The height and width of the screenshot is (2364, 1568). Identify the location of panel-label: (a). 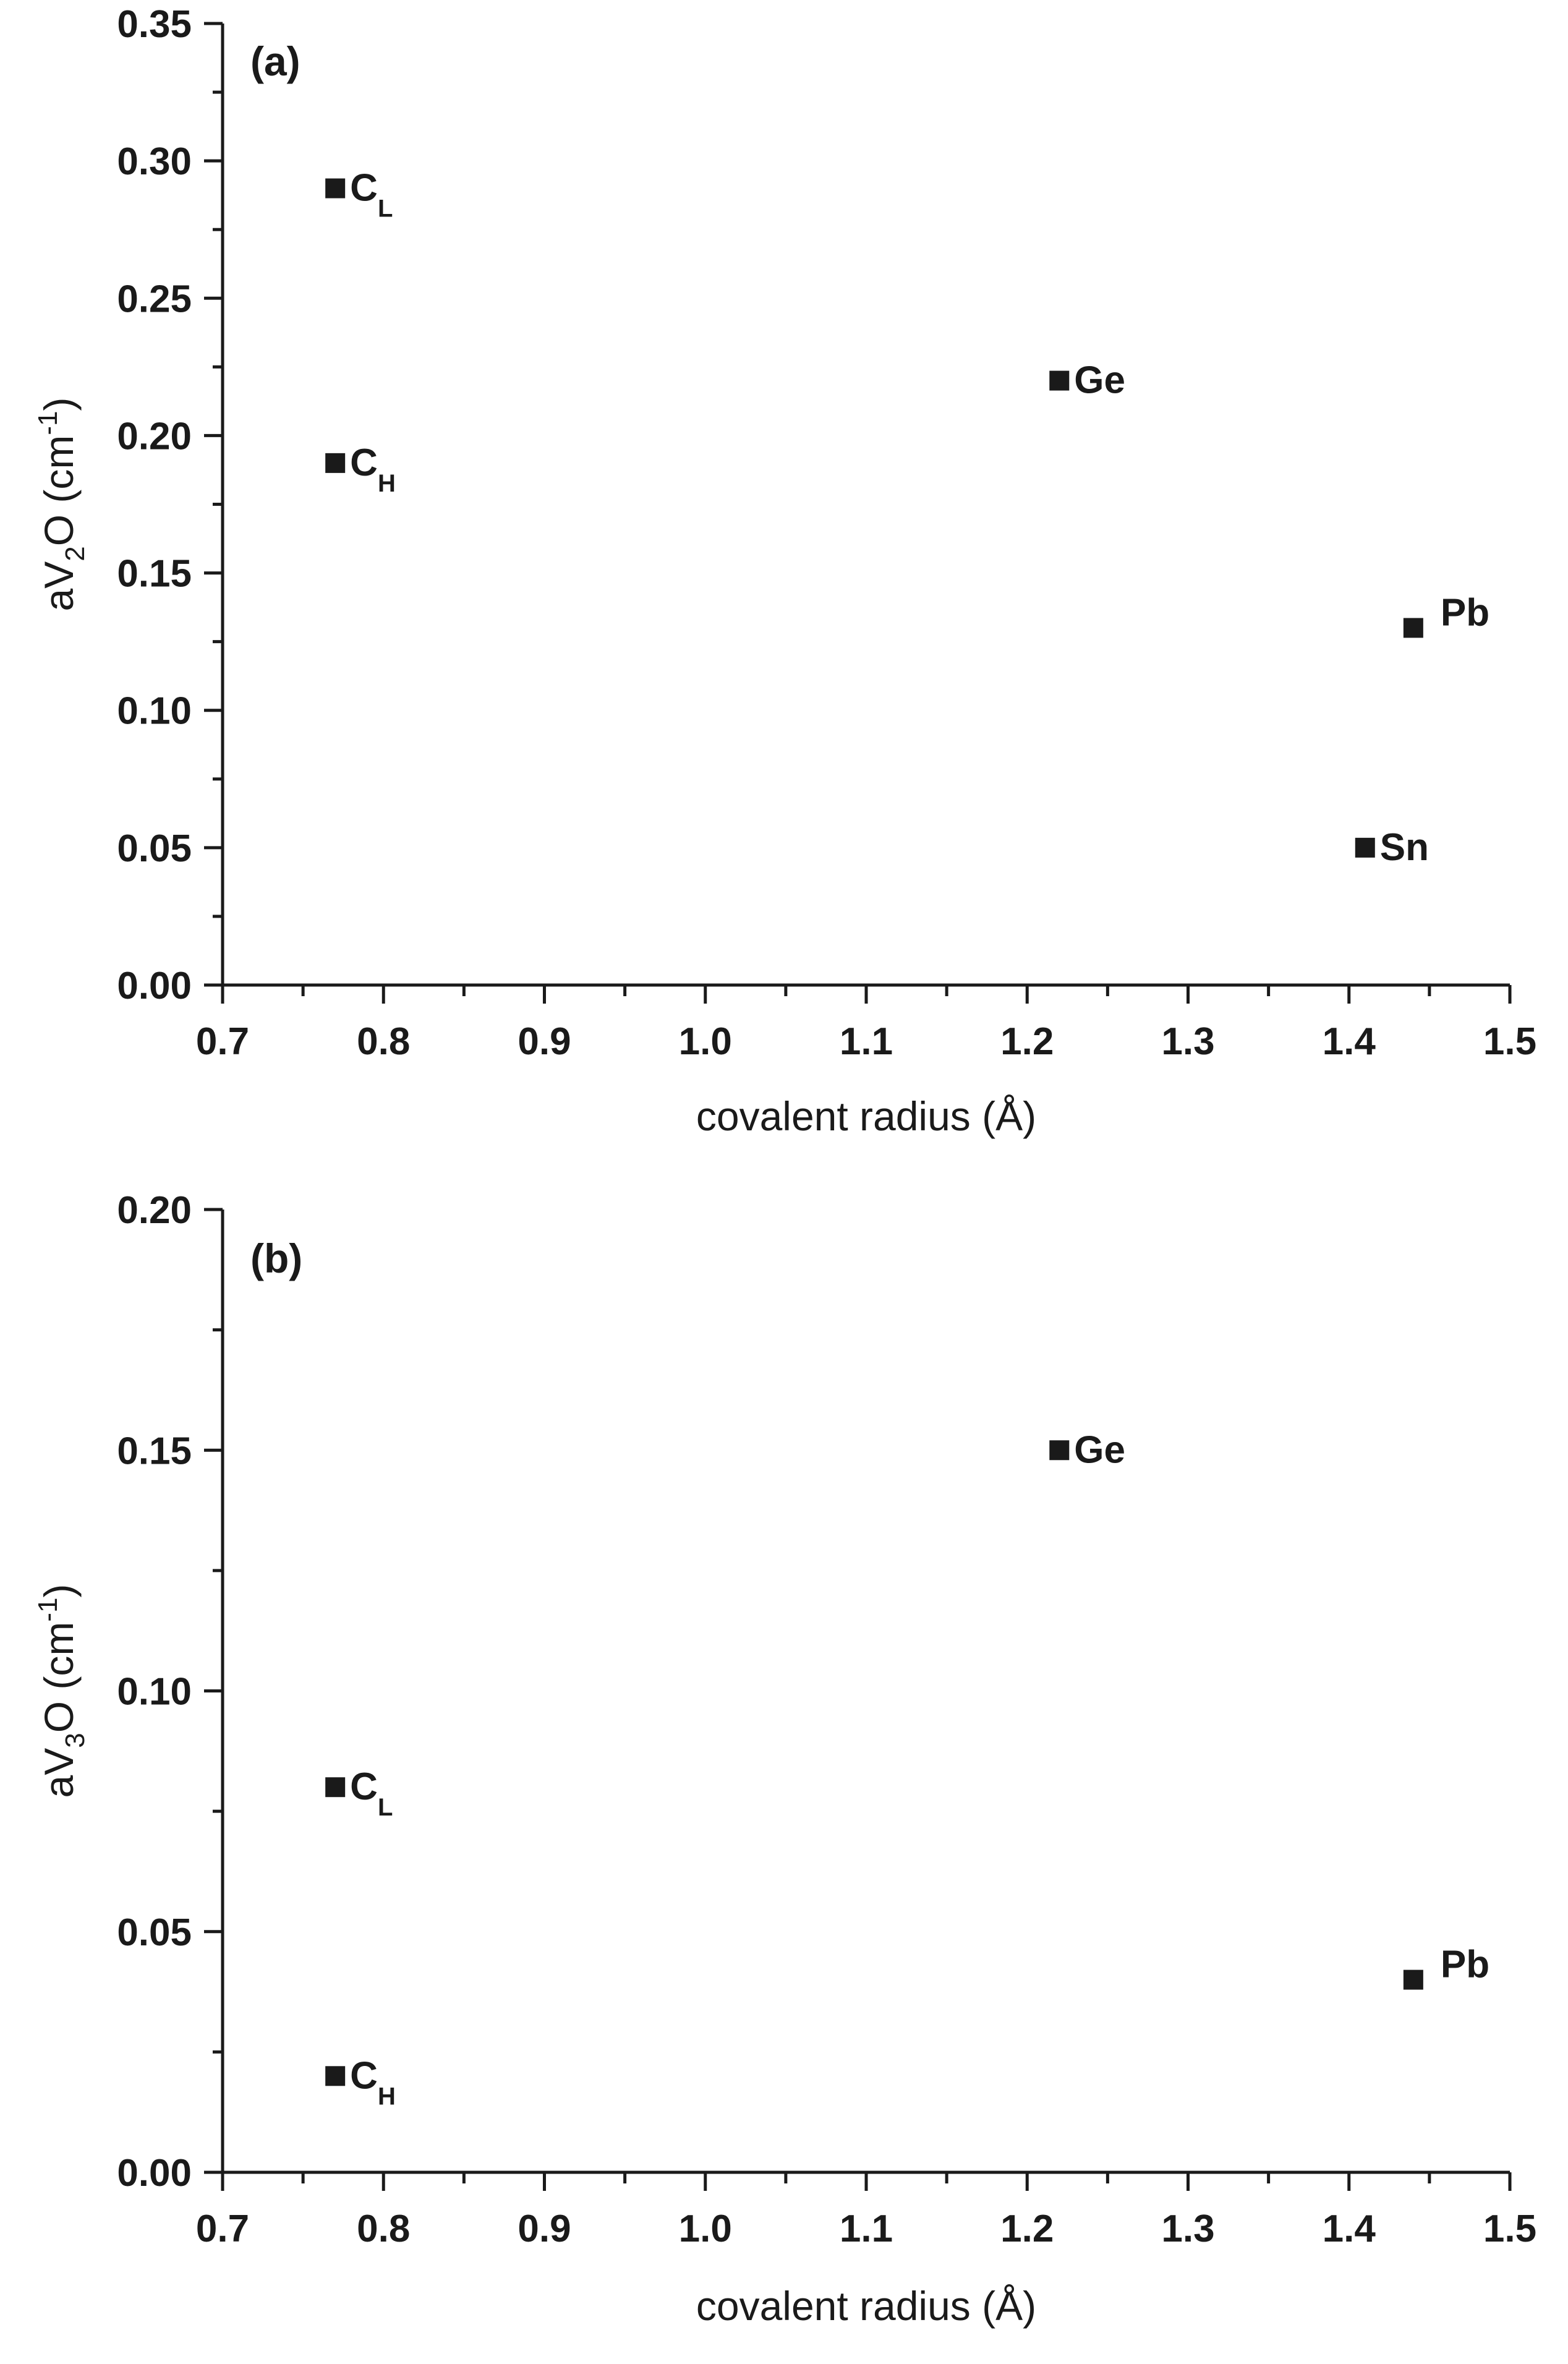
(275, 61).